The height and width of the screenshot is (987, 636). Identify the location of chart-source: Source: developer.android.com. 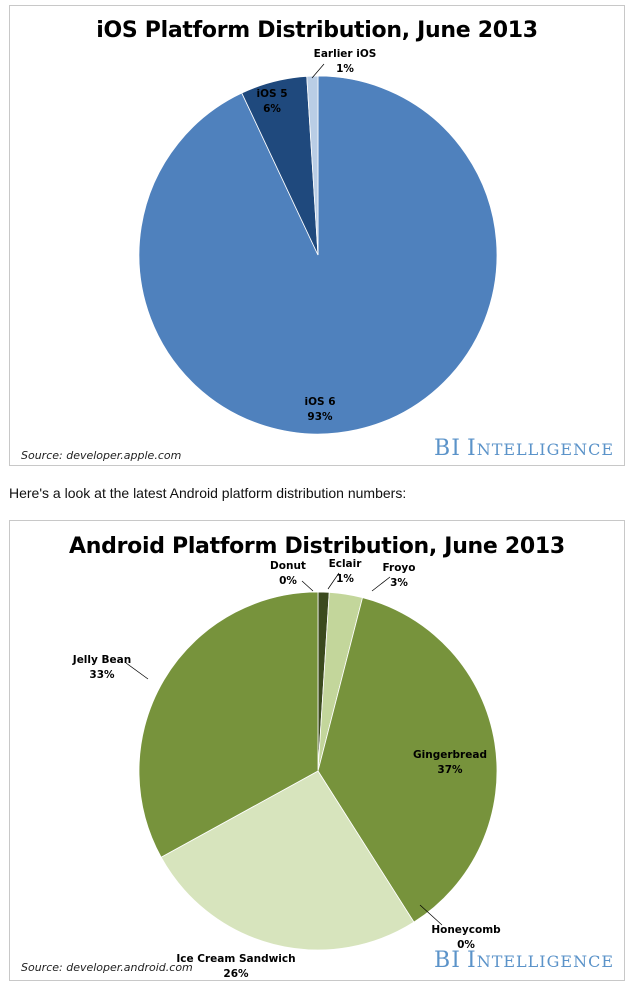
(107, 967).